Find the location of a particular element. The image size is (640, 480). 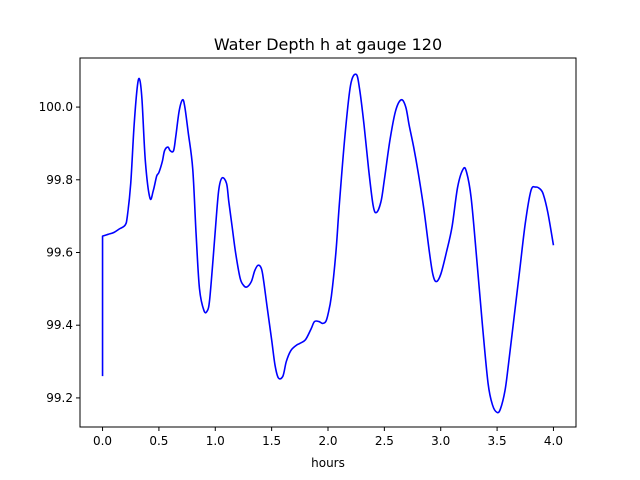

x-tick-label: 0.0 is located at coordinates (102, 441).